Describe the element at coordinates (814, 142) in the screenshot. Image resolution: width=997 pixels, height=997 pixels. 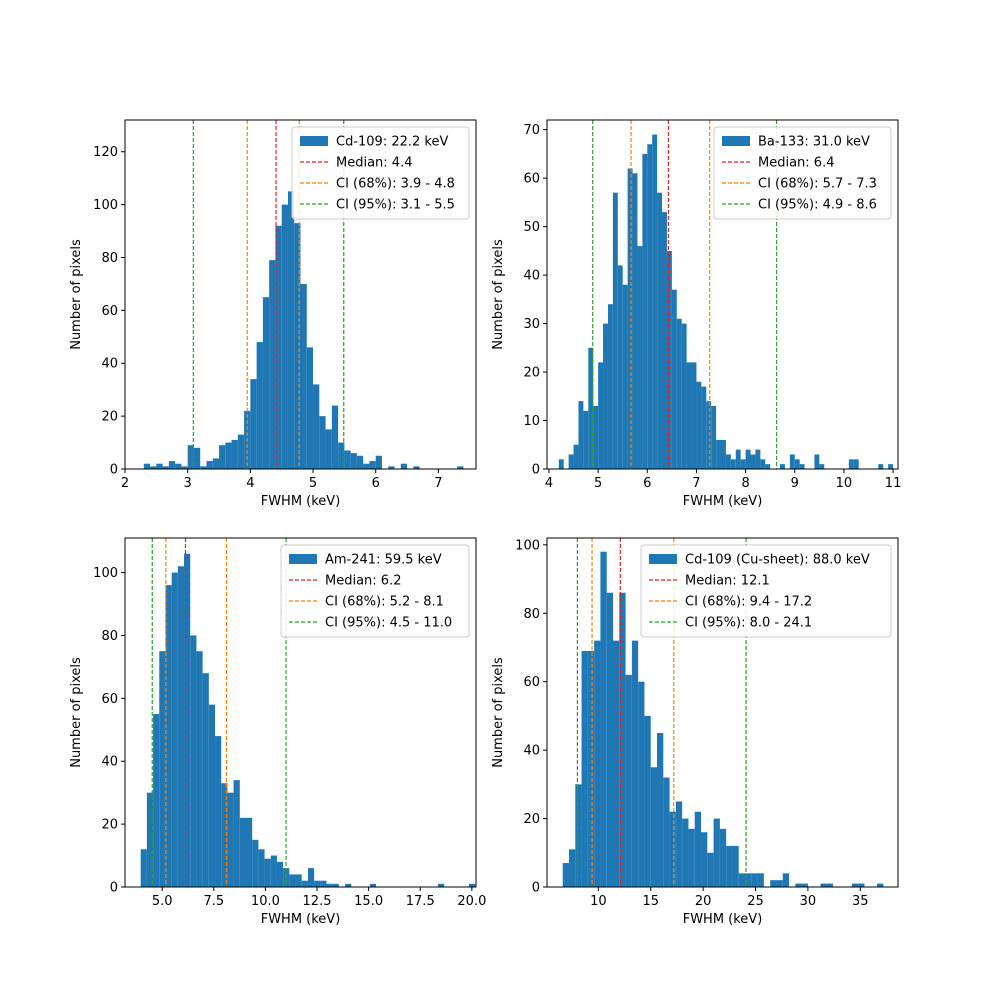
I see `legend-label: Ba-133: 31.0 keV` at that location.